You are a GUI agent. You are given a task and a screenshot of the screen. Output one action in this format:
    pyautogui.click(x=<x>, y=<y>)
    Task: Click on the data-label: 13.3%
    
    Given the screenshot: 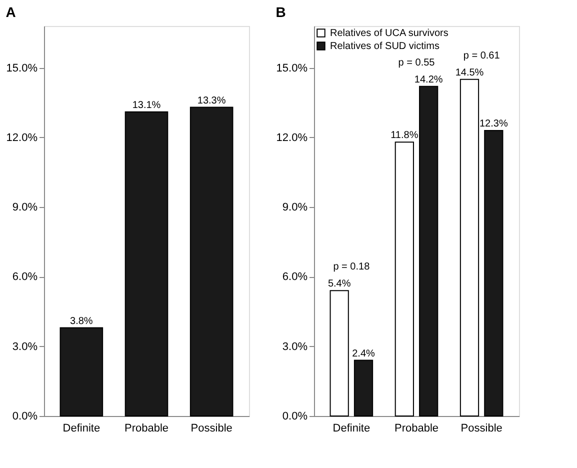 What is the action you would take?
    pyautogui.click(x=211, y=100)
    